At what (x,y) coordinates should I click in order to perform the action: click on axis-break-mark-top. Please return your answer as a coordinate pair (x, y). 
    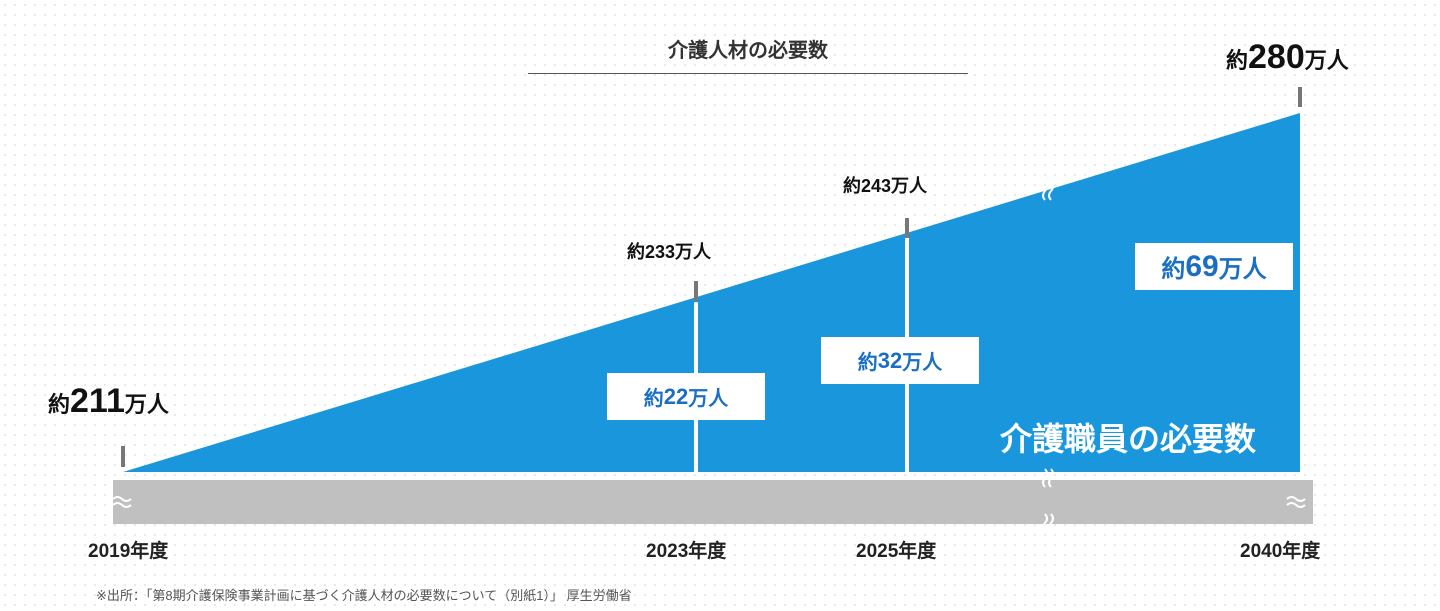
    Looking at the image, I should click on (1048, 191).